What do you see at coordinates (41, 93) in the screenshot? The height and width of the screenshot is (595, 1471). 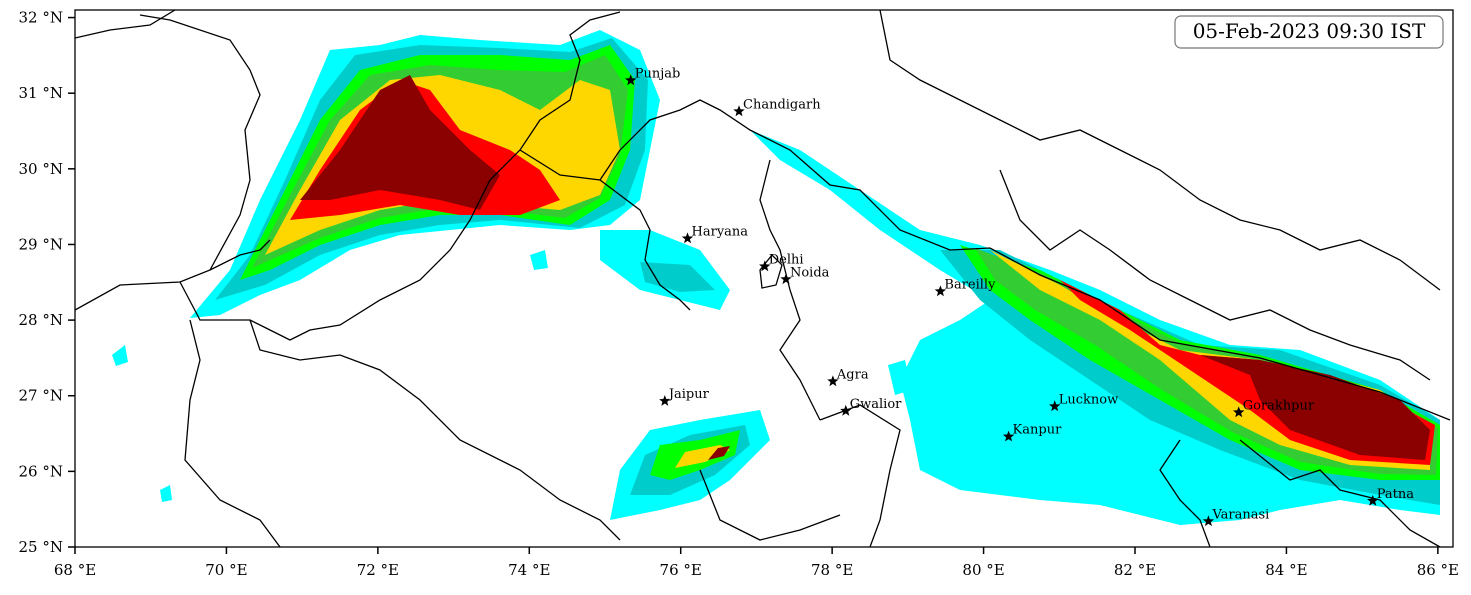 I see `y-tick-label: 31 °N` at bounding box center [41, 93].